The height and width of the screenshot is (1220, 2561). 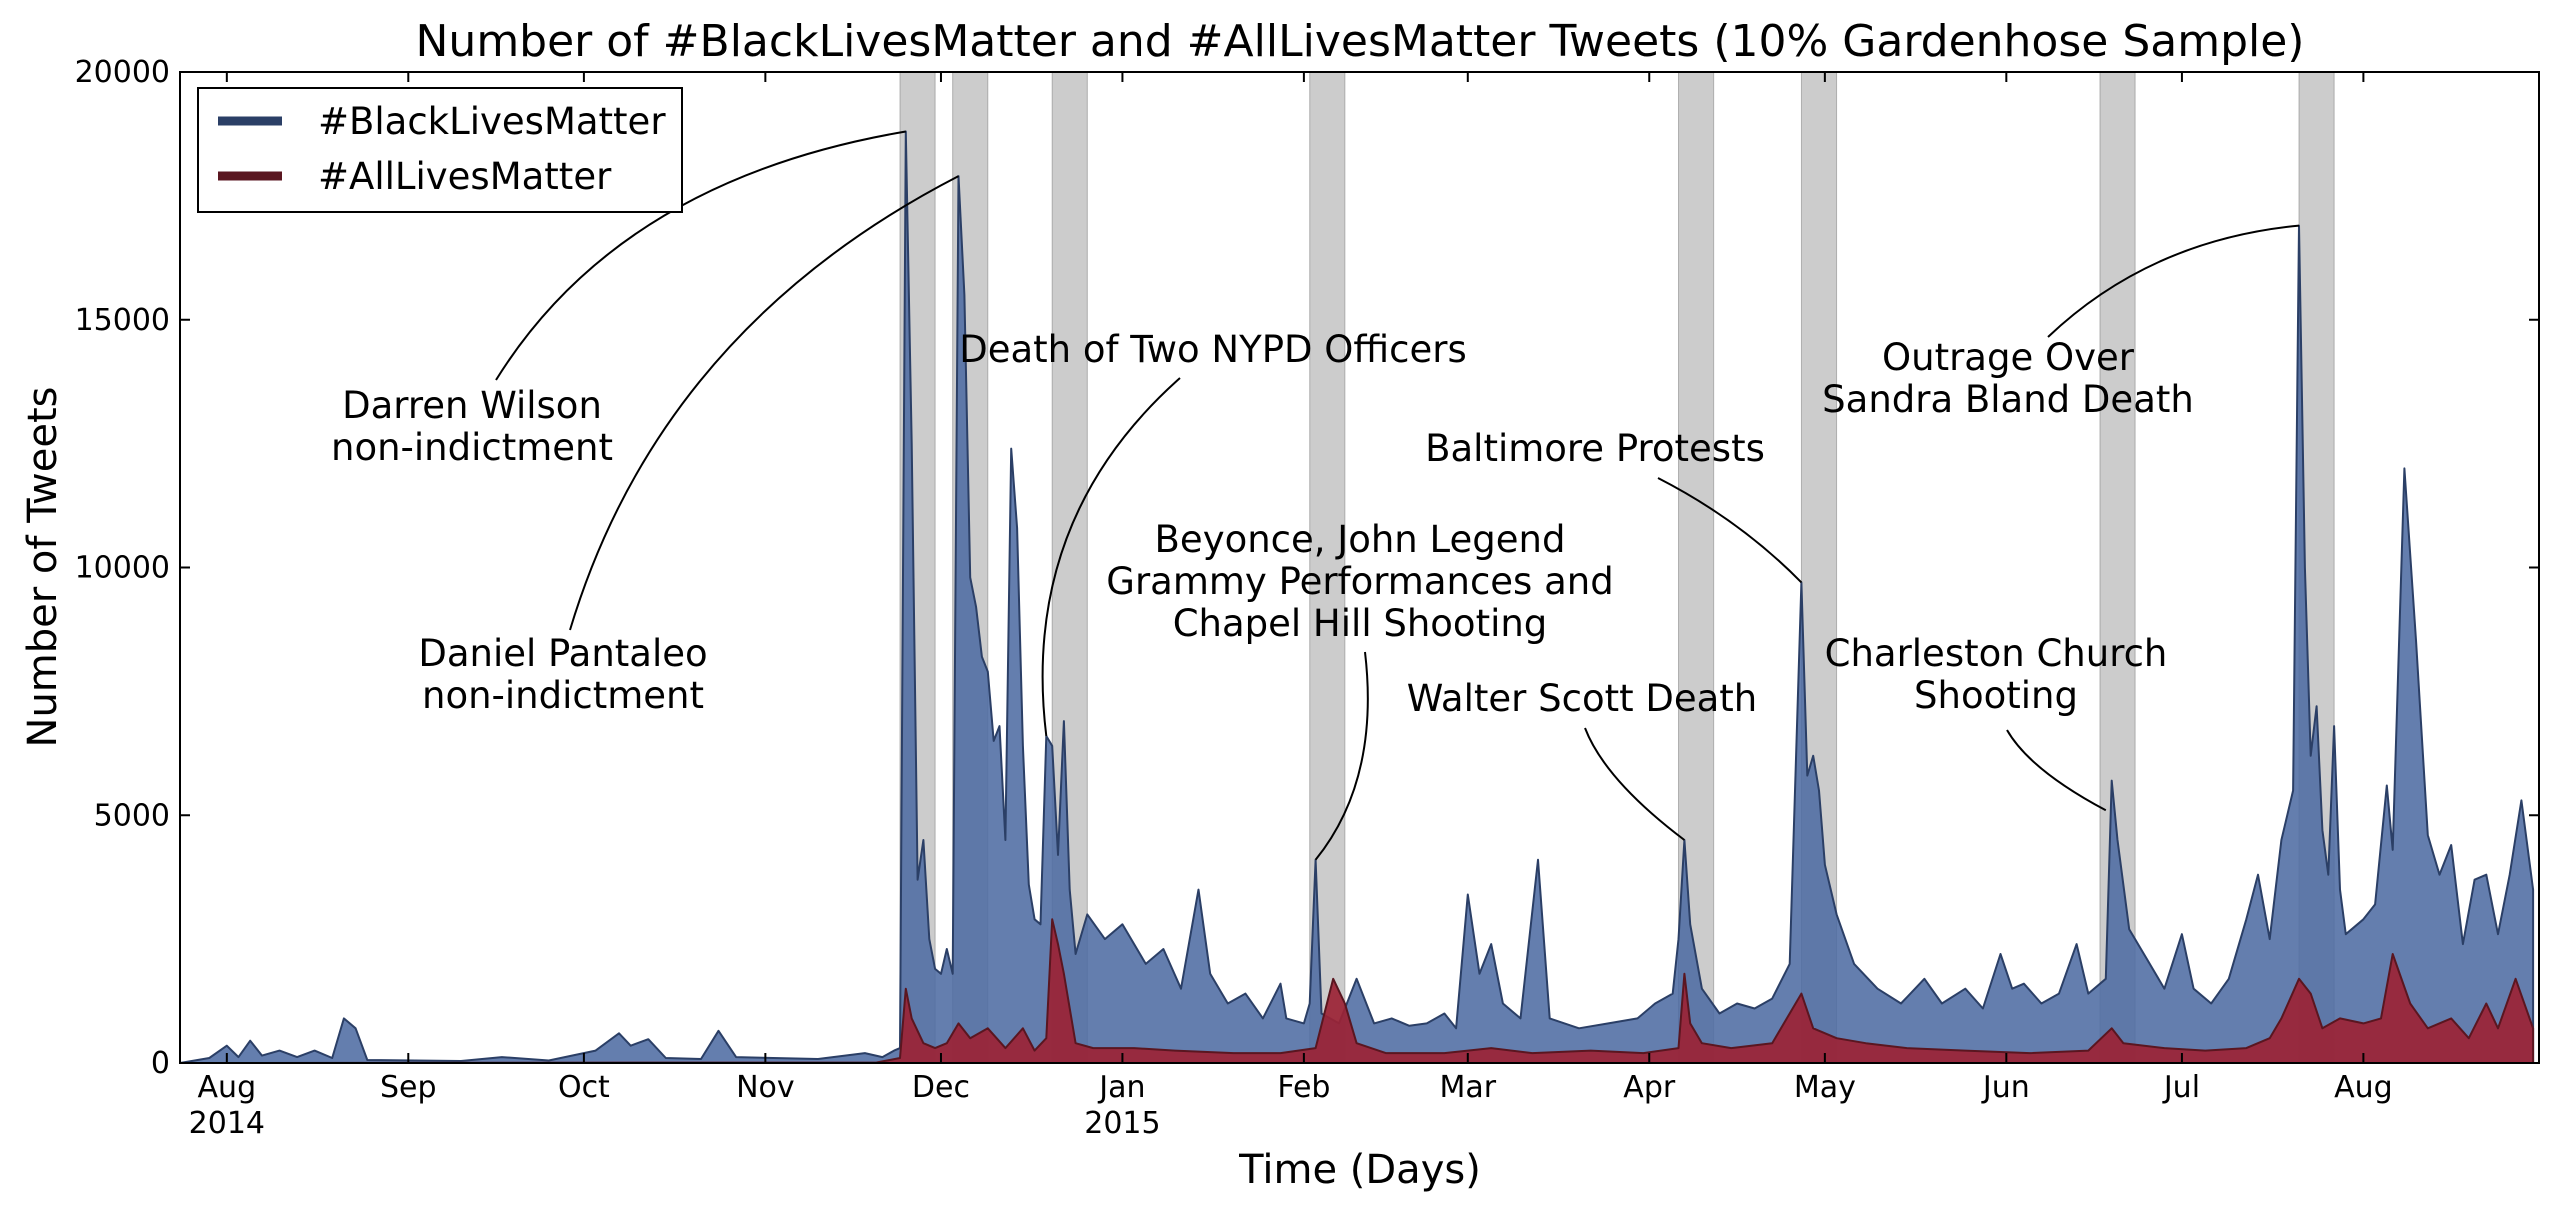 What do you see at coordinates (1360, 623) in the screenshot?
I see `annotation-text: Chapel Hill Shooting` at bounding box center [1360, 623].